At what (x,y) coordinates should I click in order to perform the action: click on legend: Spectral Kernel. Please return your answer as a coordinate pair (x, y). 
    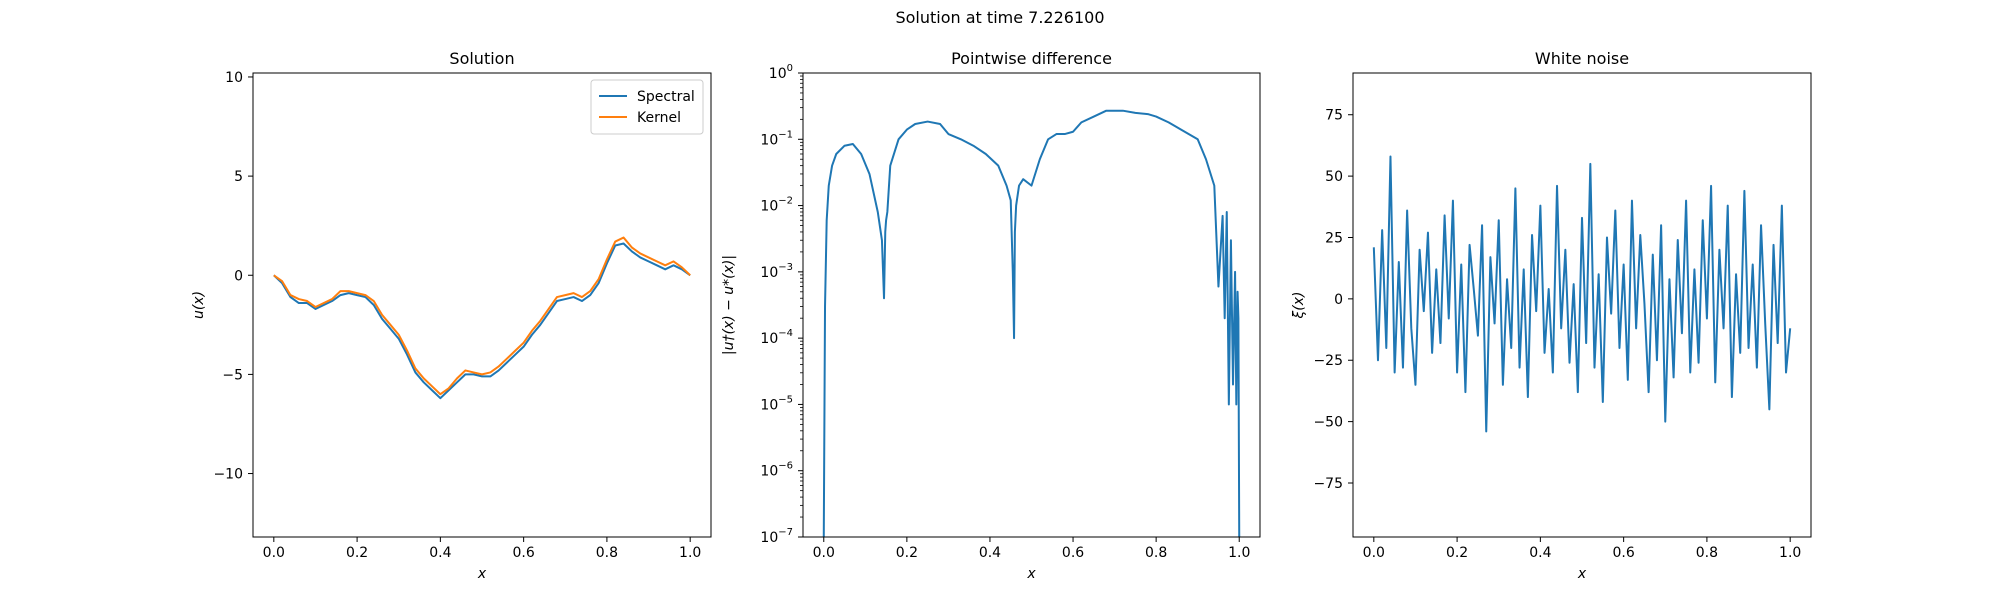
    Looking at the image, I should click on (647, 107).